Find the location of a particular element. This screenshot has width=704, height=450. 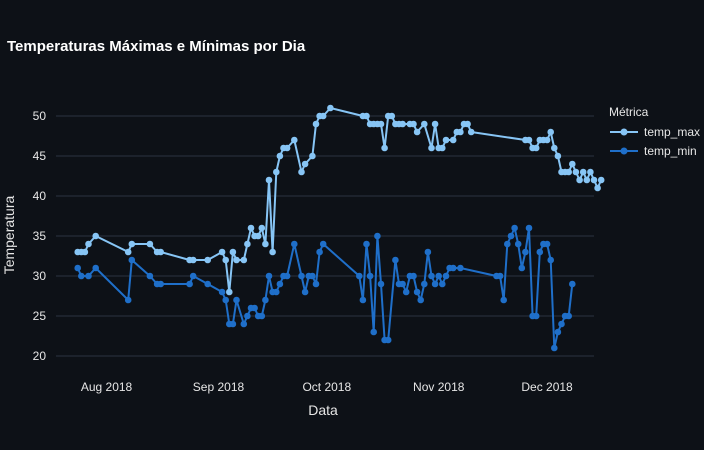

legend-item-temp-max: temp_max is located at coordinates (655, 132).